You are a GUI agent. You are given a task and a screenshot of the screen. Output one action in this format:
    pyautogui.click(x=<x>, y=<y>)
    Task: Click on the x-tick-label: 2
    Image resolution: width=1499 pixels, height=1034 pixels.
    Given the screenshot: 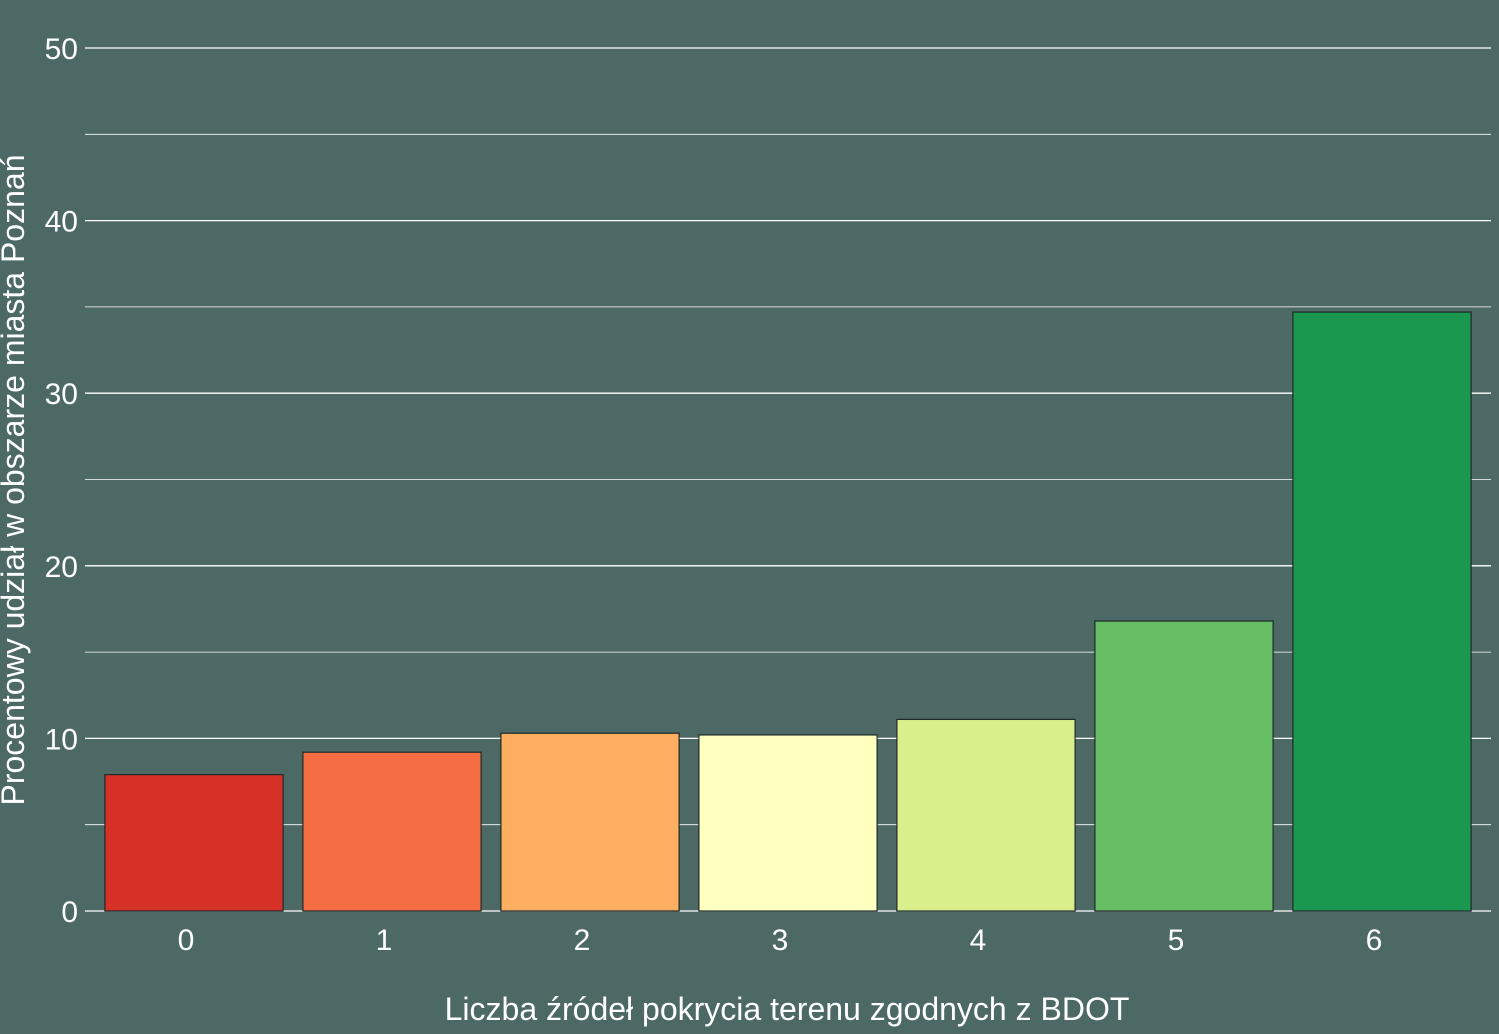 What is the action you would take?
    pyautogui.click(x=582, y=940)
    